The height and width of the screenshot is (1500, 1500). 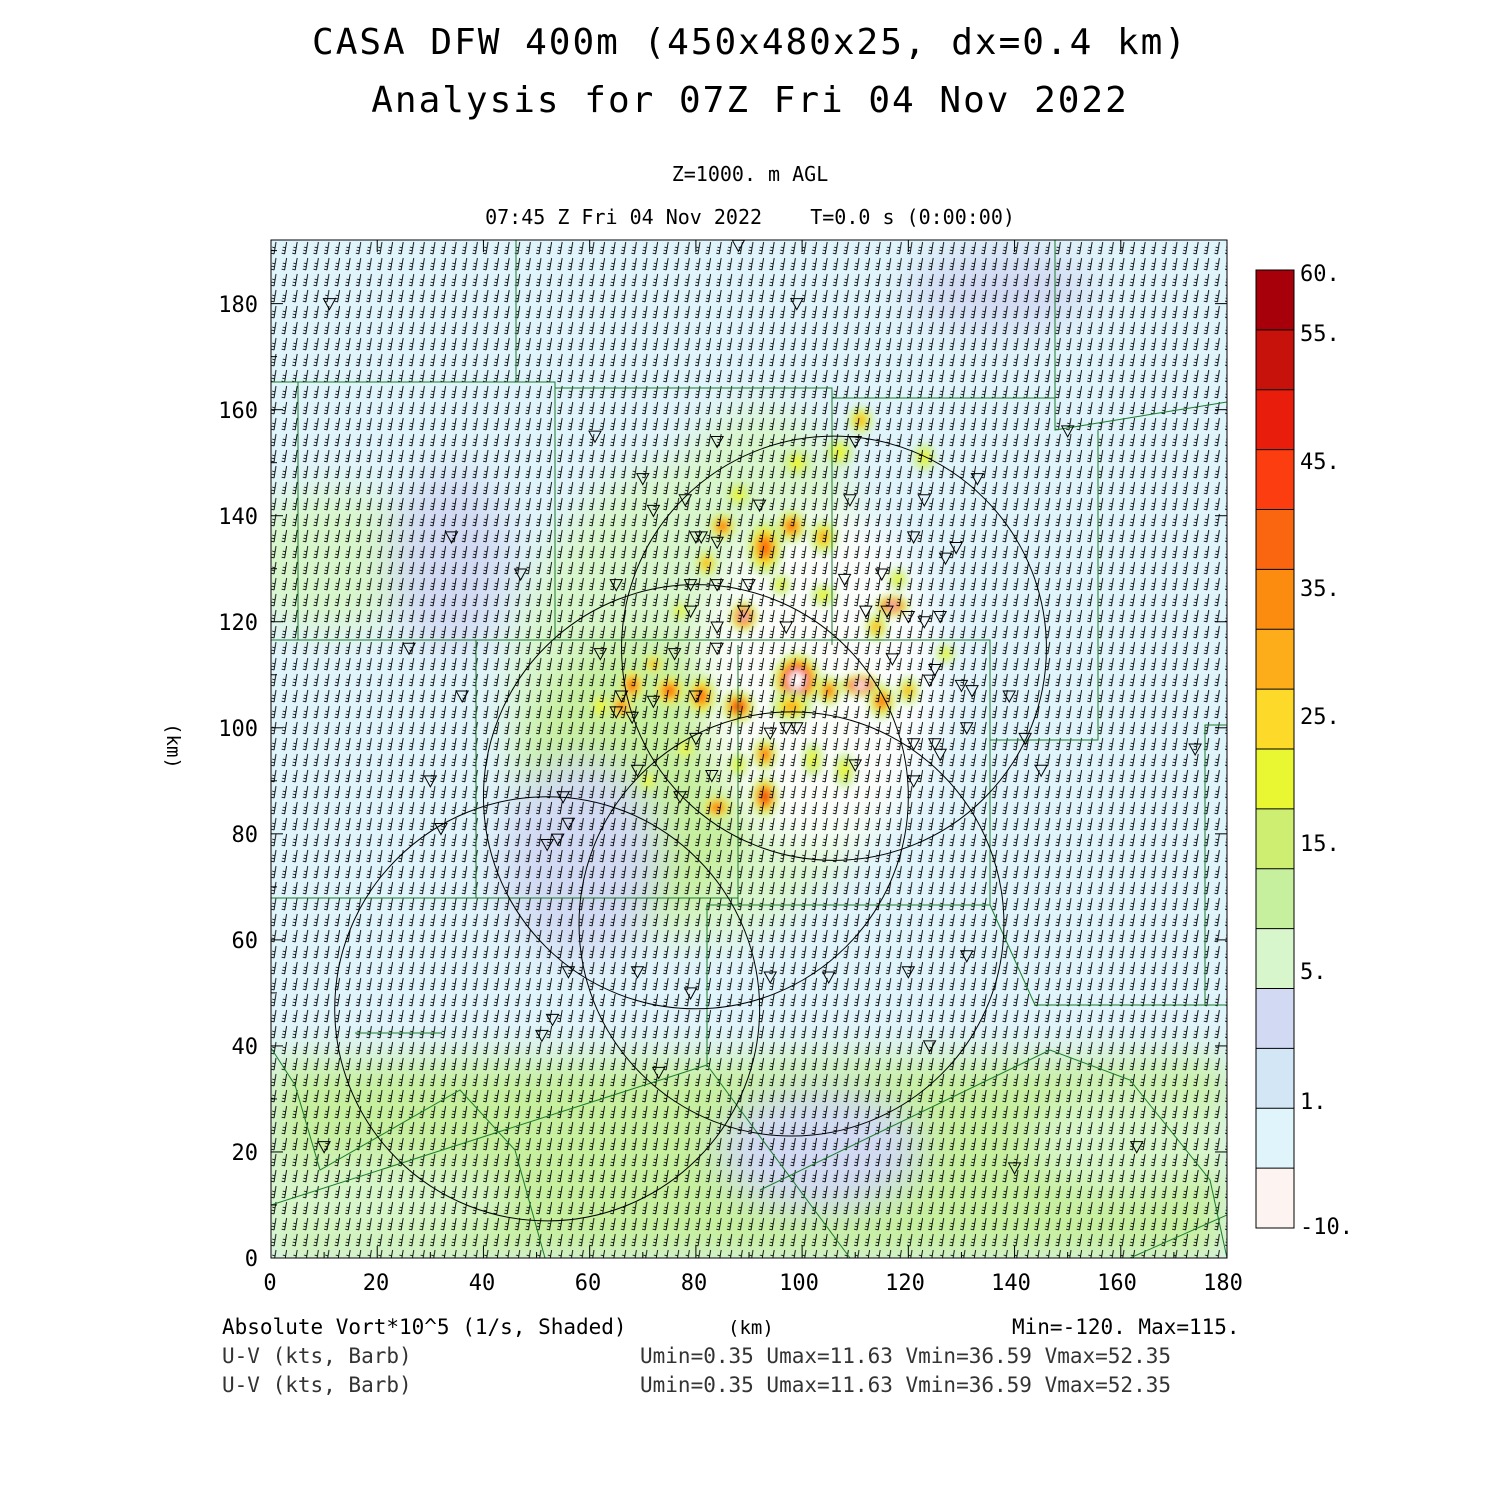 What do you see at coordinates (1320, 844) in the screenshot?
I see `colorbar-label: 15.` at bounding box center [1320, 844].